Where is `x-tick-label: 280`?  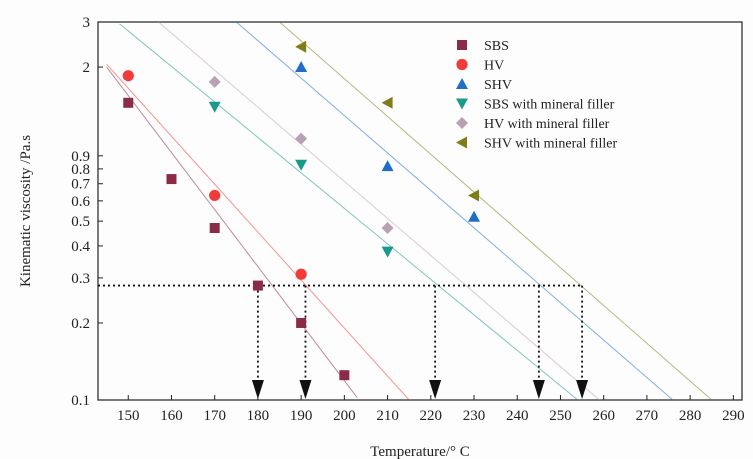 x-tick-label: 280 is located at coordinates (690, 416).